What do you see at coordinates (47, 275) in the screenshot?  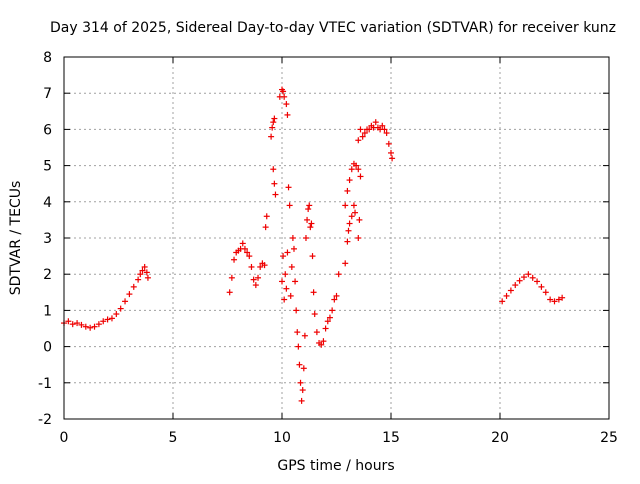 I see `y-tick-label: 2` at bounding box center [47, 275].